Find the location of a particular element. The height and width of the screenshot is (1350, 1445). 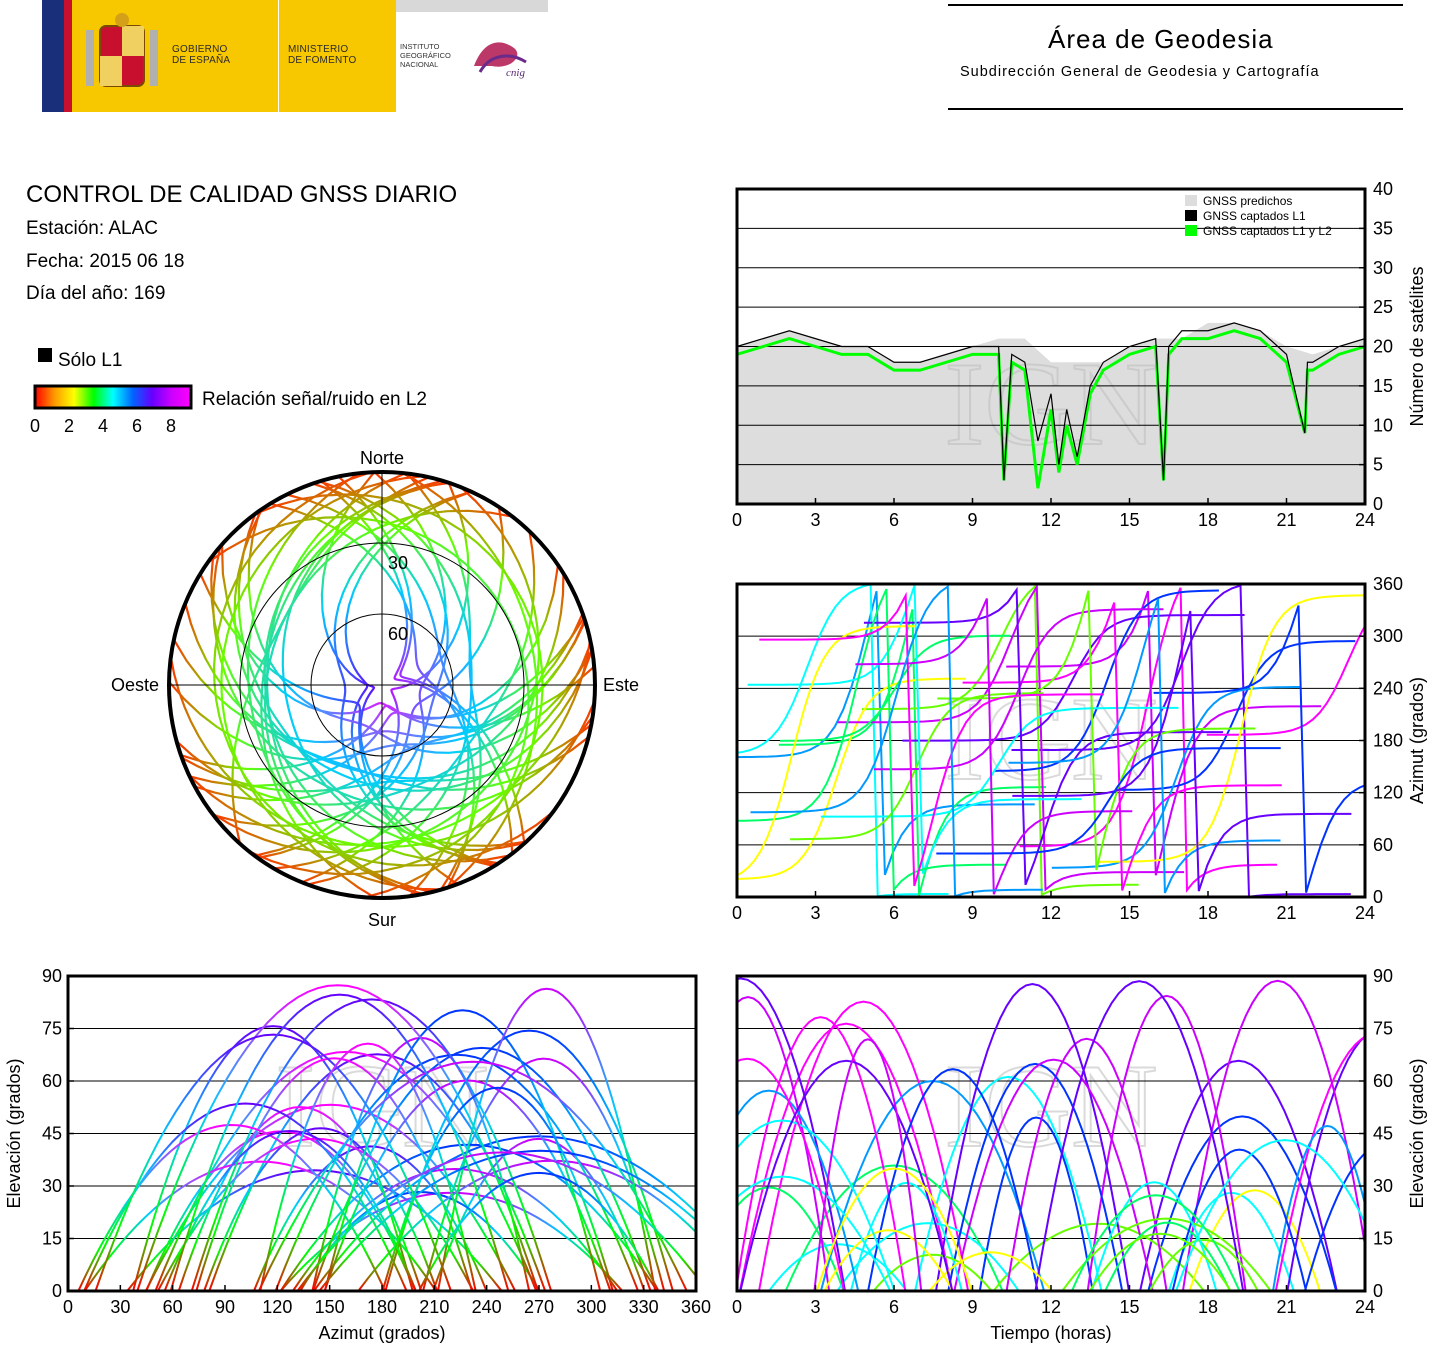

y-tick-label: 75 is located at coordinates (1383, 1029).